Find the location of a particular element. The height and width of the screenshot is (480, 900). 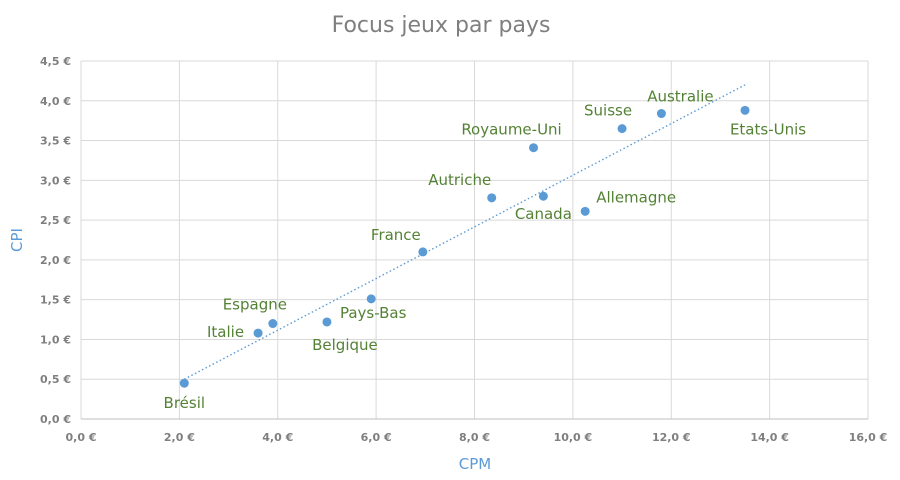

point-label-espagne: Espagne is located at coordinates (255, 305).